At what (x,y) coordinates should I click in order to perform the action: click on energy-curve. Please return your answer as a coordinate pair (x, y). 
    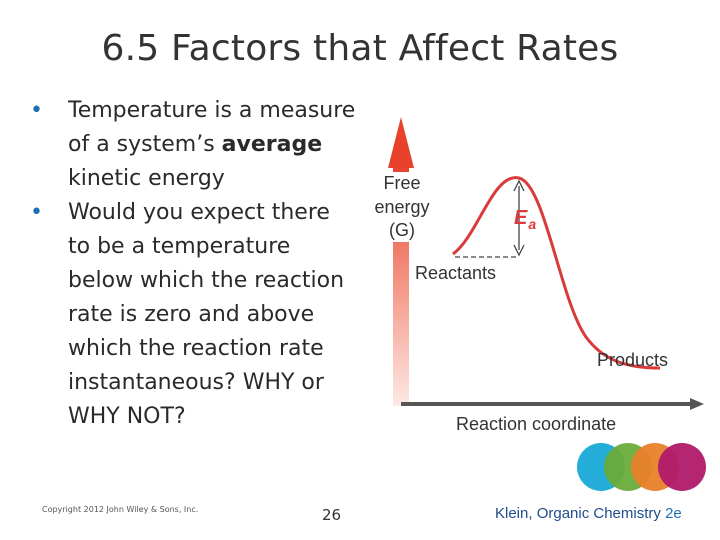
    Looking at the image, I should click on (556, 273).